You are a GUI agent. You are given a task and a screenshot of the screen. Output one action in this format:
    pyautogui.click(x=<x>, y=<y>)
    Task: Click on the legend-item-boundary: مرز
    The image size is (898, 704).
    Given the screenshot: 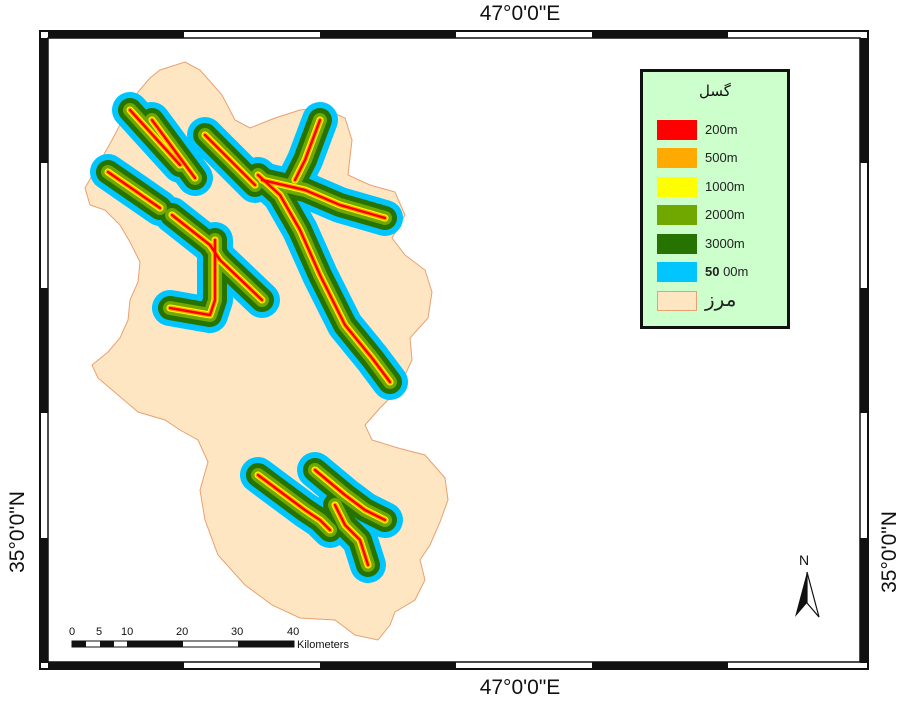 What is the action you would take?
    pyautogui.click(x=722, y=300)
    